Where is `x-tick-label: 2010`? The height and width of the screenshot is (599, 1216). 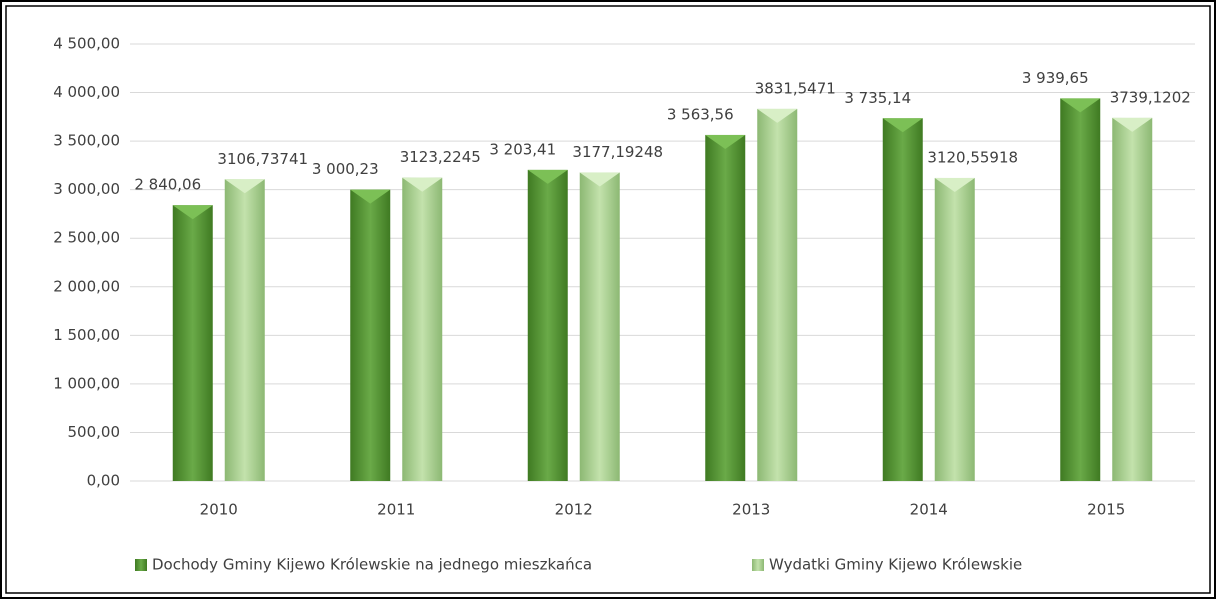 x-tick-label: 2010 is located at coordinates (219, 510).